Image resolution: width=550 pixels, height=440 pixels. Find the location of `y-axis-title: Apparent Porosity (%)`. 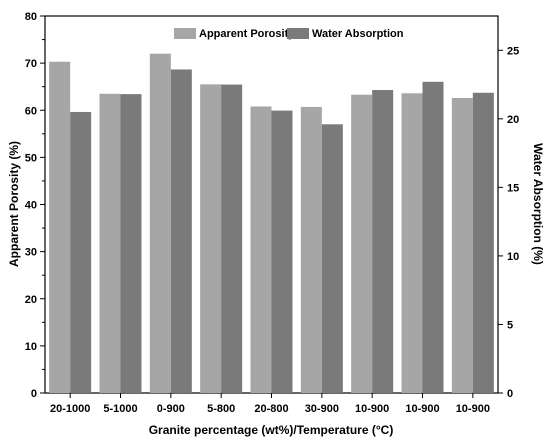

y-axis-title: Apparent Porosity (%) is located at coordinates (14, 204).